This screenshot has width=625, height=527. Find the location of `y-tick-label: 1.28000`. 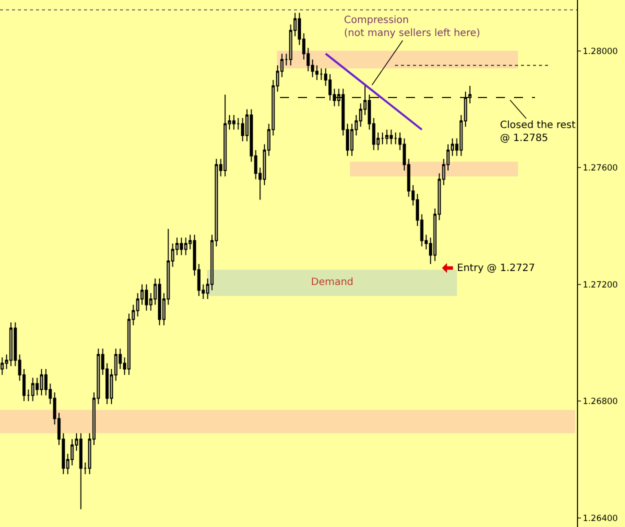

y-tick-label: 1.28000 is located at coordinates (600, 51).